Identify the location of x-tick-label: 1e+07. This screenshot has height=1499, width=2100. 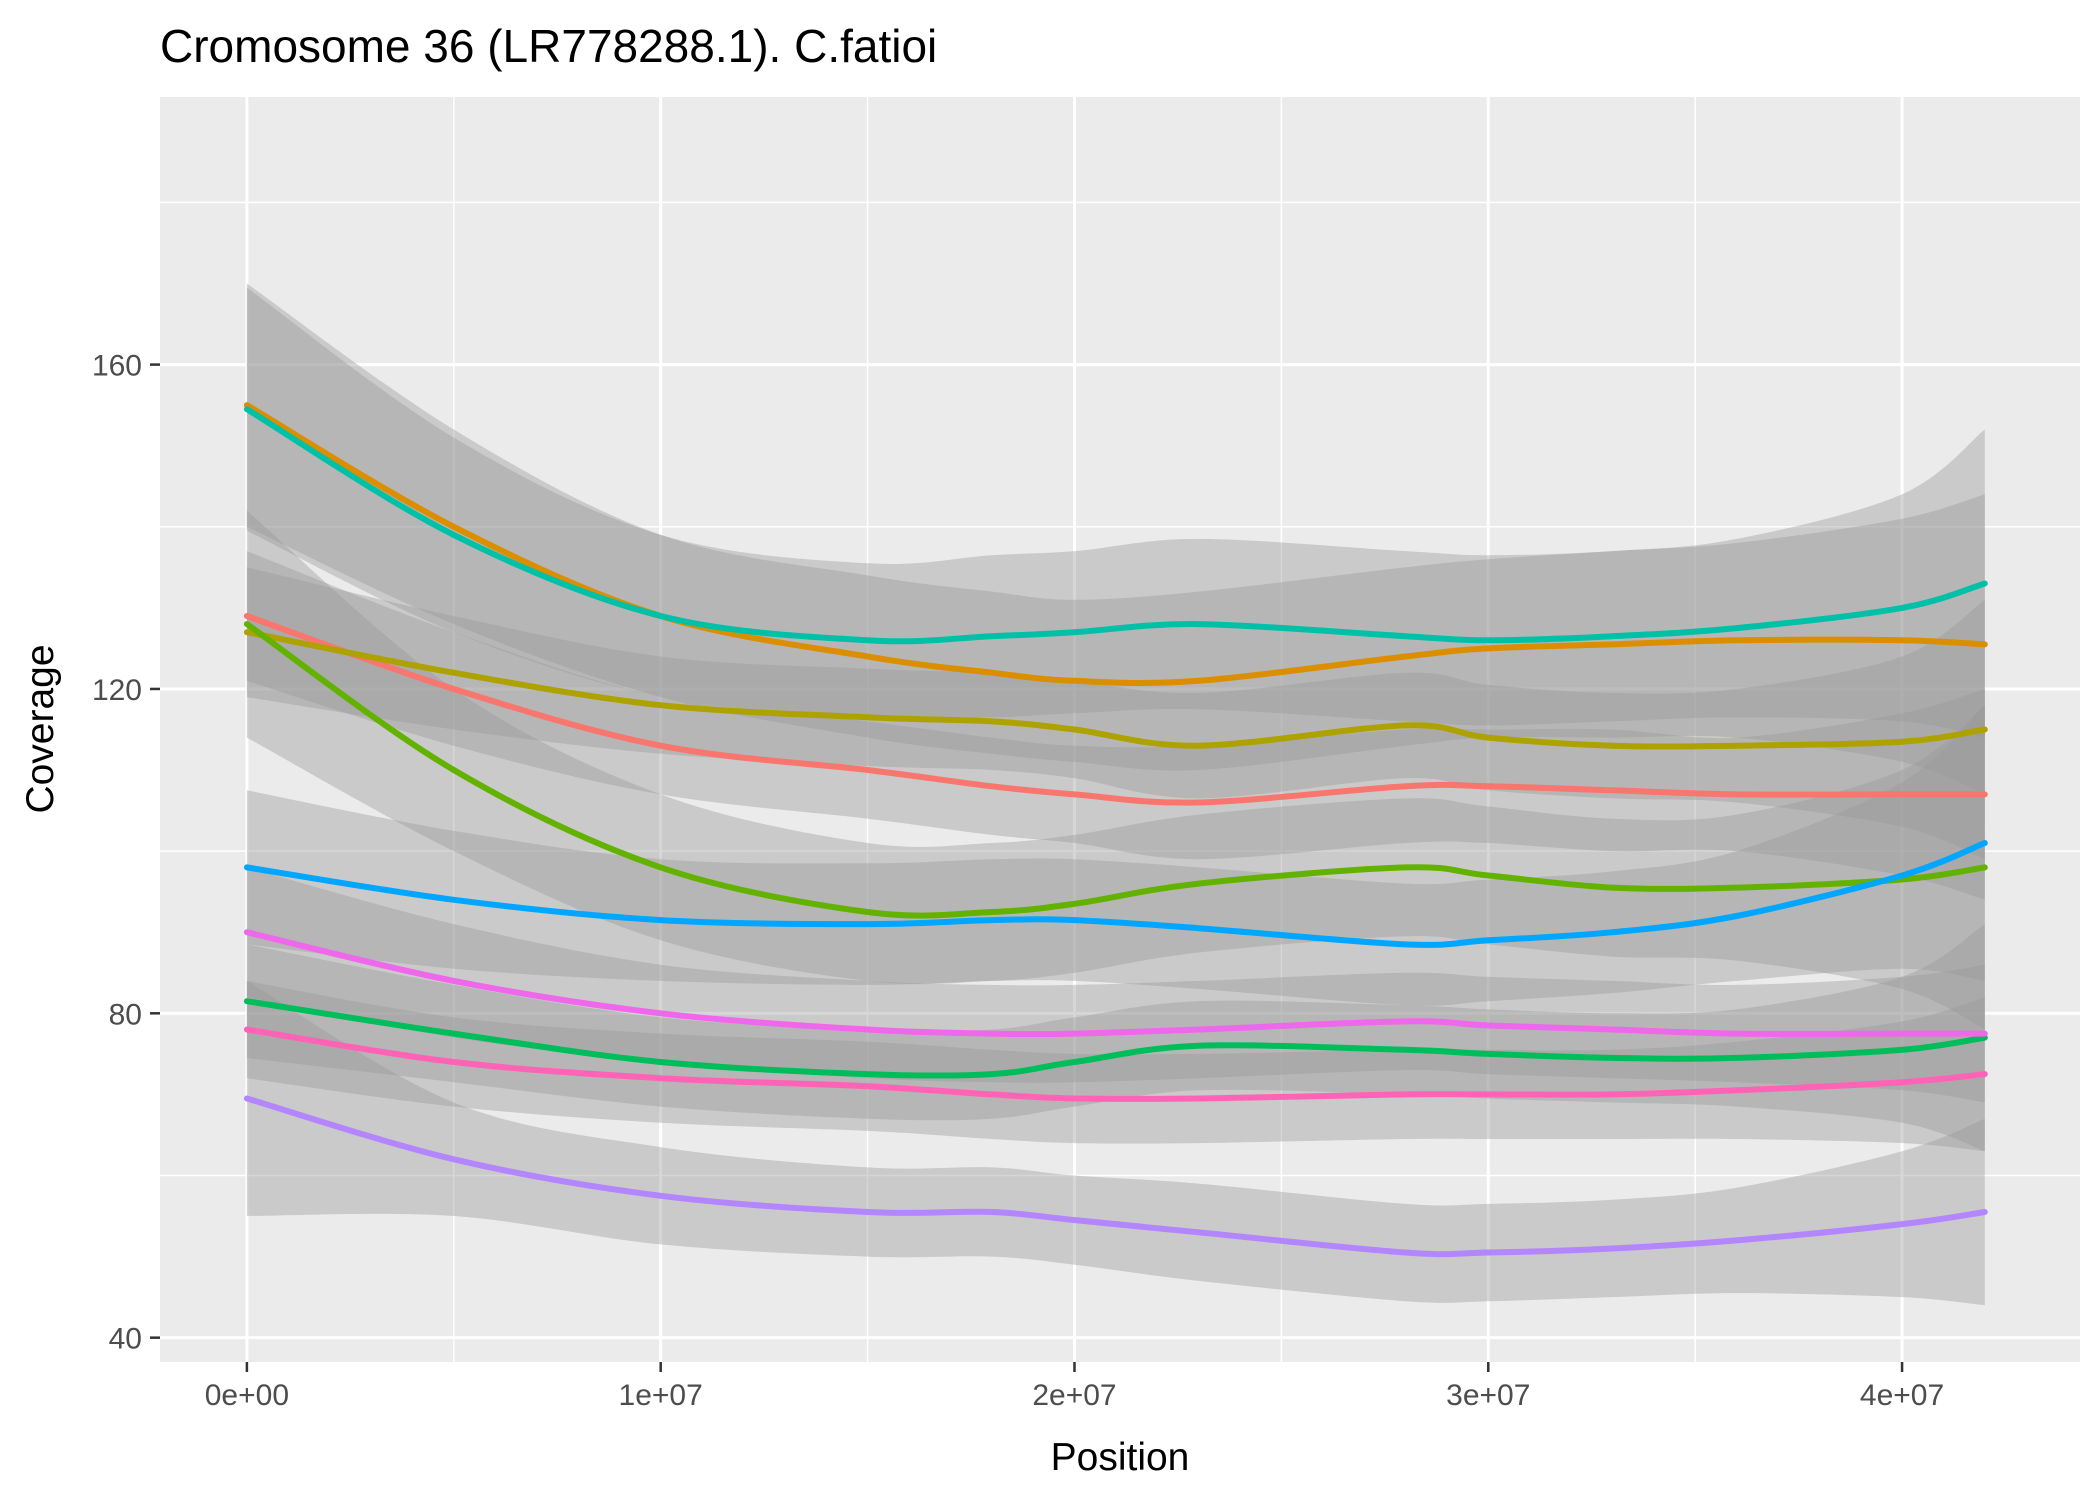
(661, 1395).